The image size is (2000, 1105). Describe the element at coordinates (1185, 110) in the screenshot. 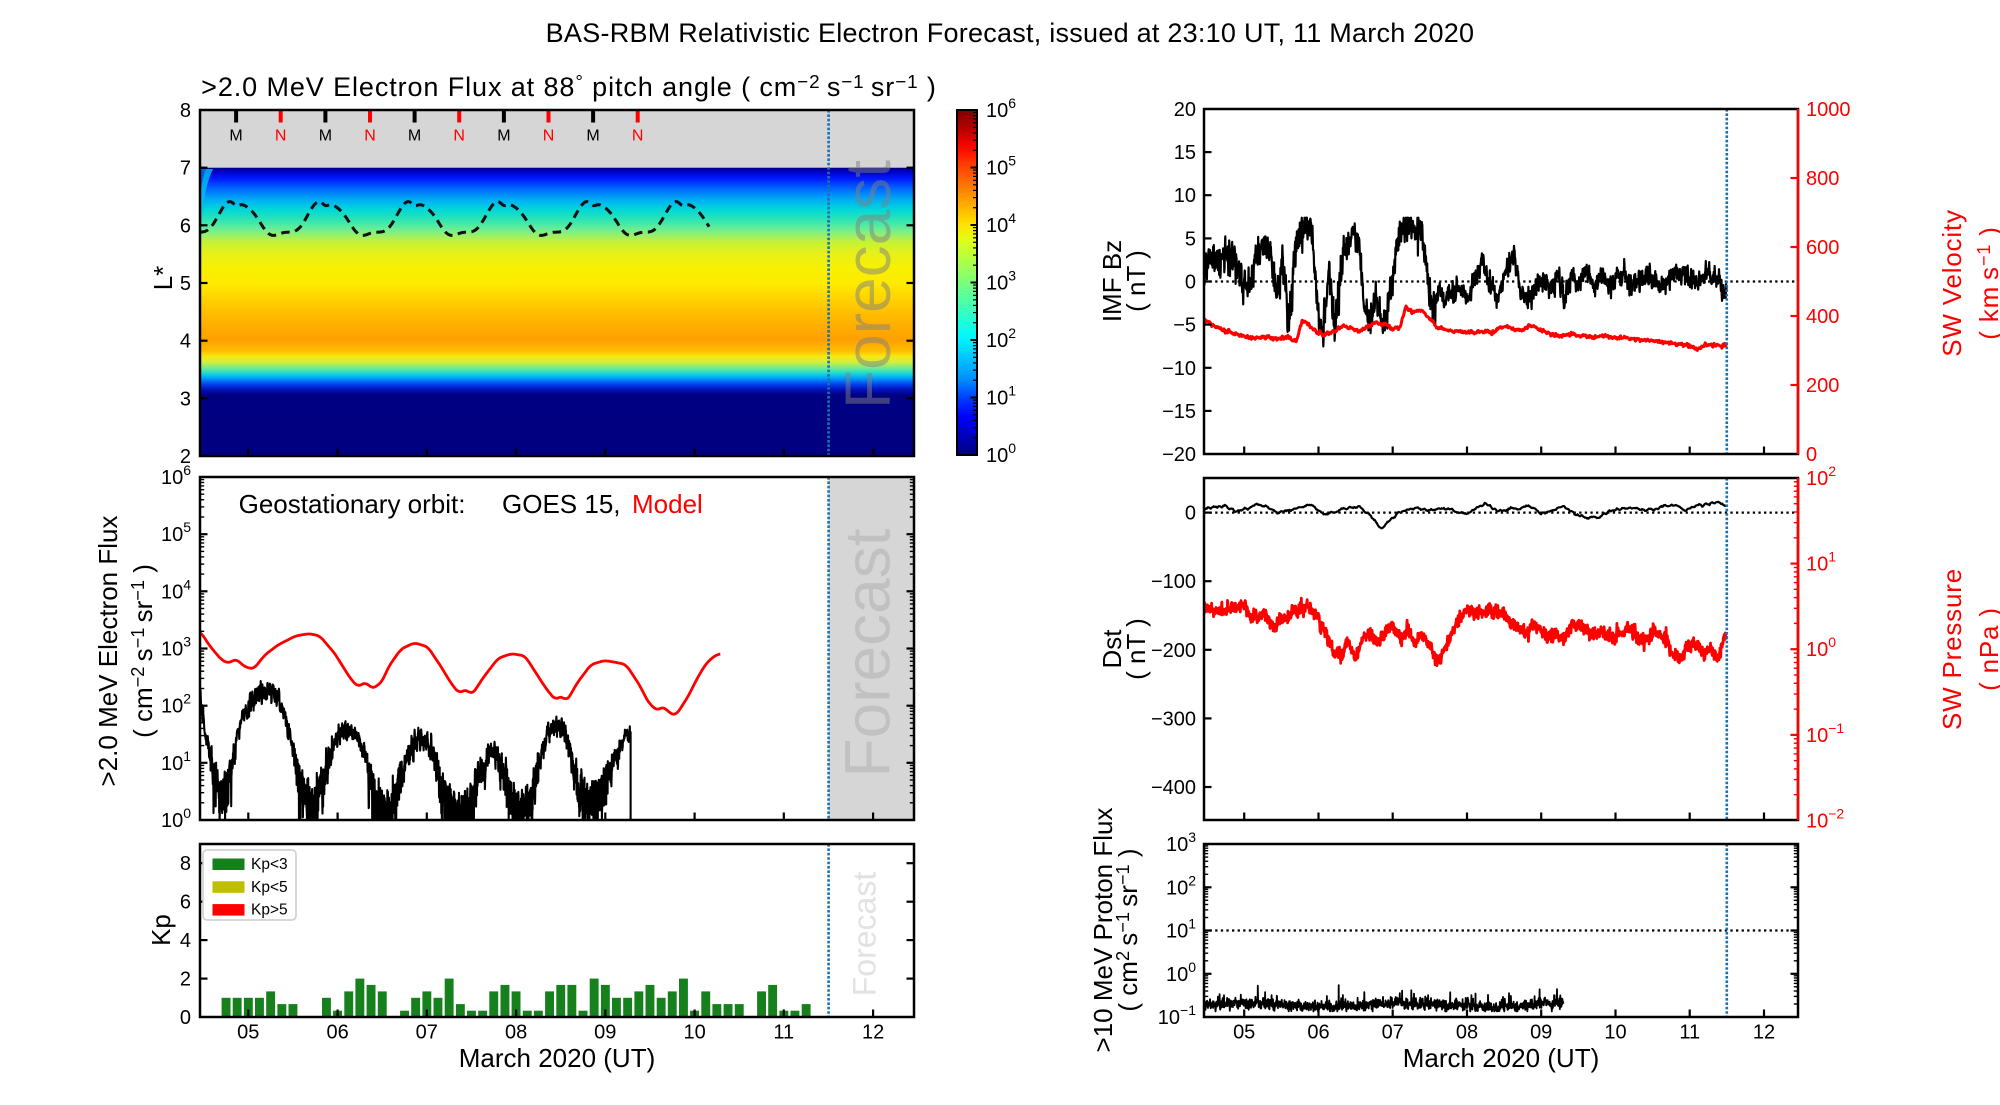

I see `svg-text: 20` at that location.